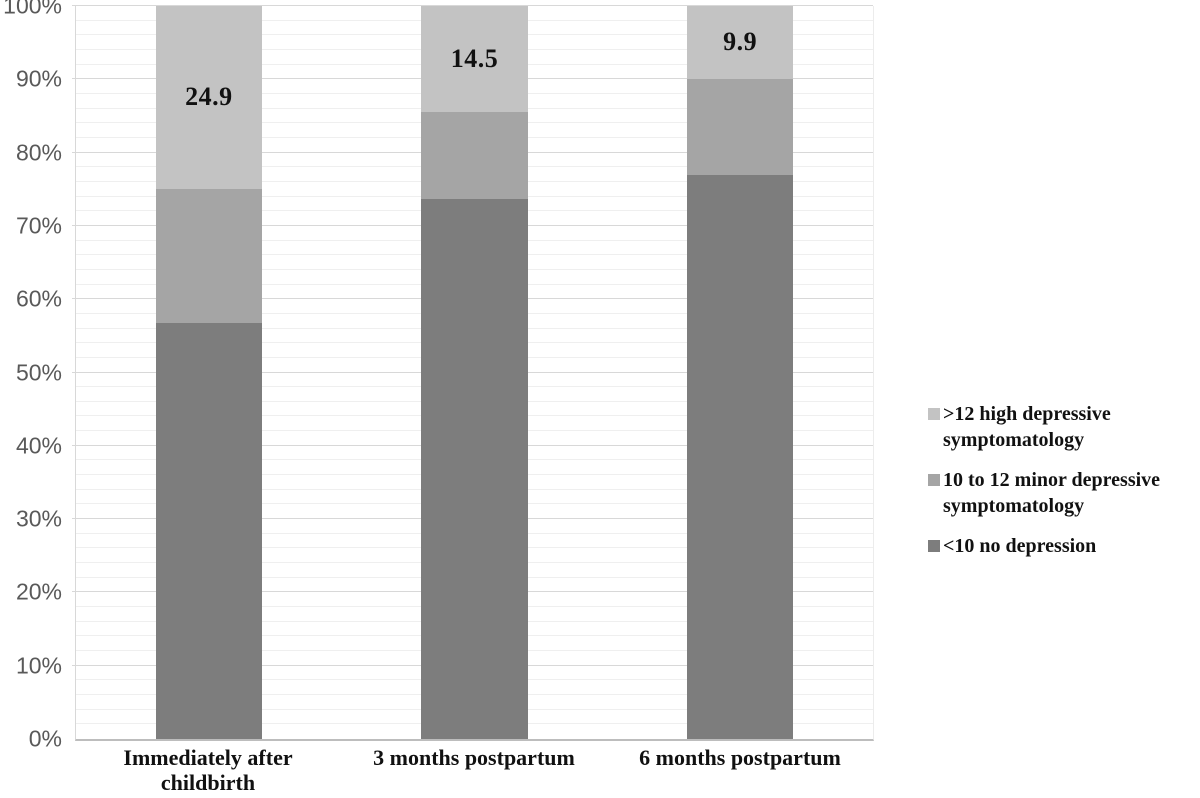 Image resolution: width=1200 pixels, height=798 pixels. I want to click on y-tick-label: 10%, so click(38, 665).